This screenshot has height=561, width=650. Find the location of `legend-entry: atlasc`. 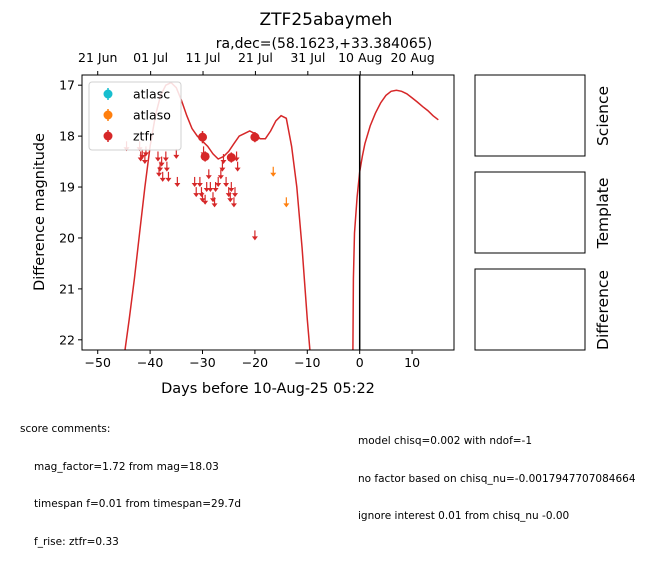

legend-entry: atlasc is located at coordinates (136, 94).